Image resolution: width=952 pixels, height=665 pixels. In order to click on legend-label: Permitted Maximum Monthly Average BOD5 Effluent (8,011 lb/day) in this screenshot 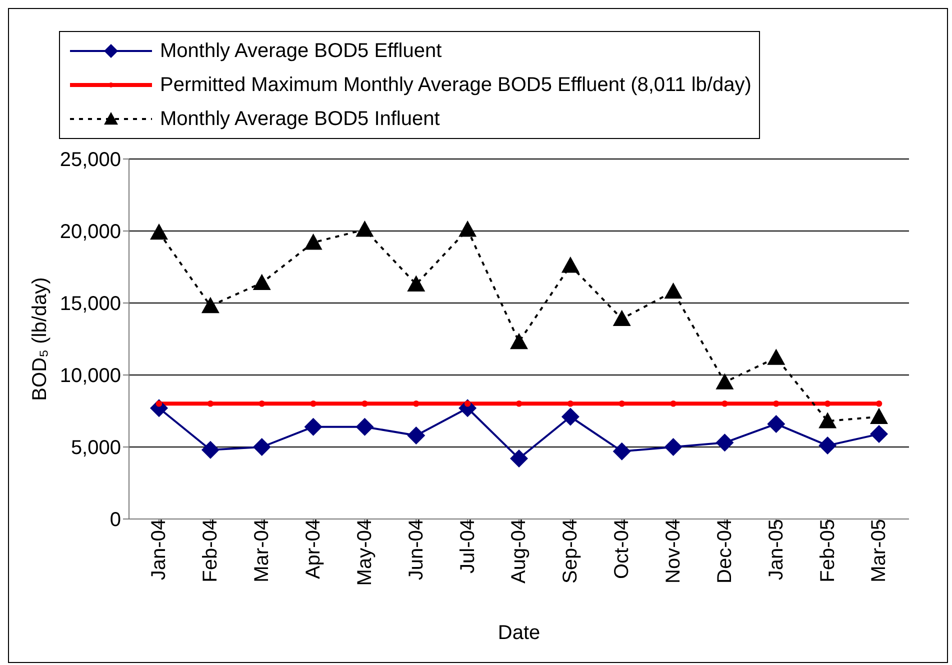, I will do `click(456, 85)`.